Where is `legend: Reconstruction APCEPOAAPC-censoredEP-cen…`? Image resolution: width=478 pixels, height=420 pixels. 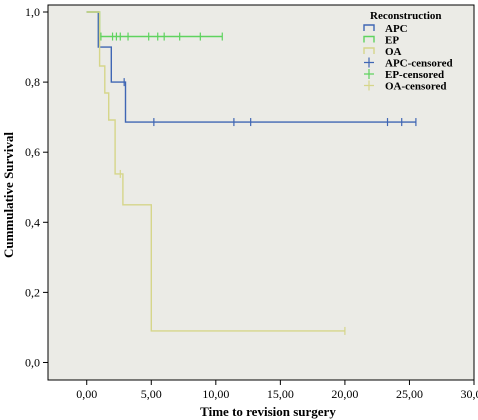
legend: Reconstruction APCEPOAAPC-censoredEP-cen… is located at coordinates (408, 51).